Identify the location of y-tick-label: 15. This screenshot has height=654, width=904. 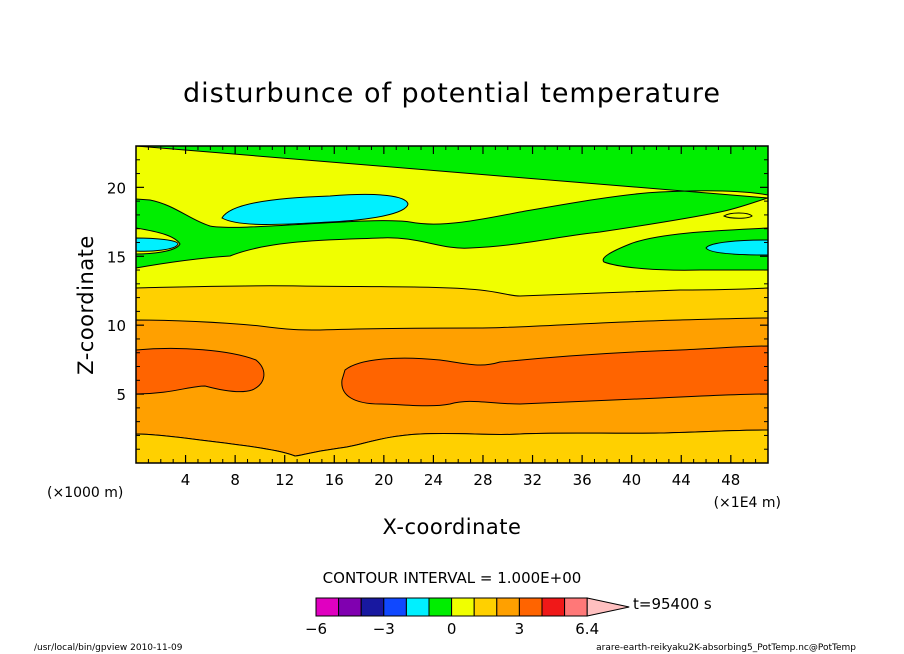
(116, 257).